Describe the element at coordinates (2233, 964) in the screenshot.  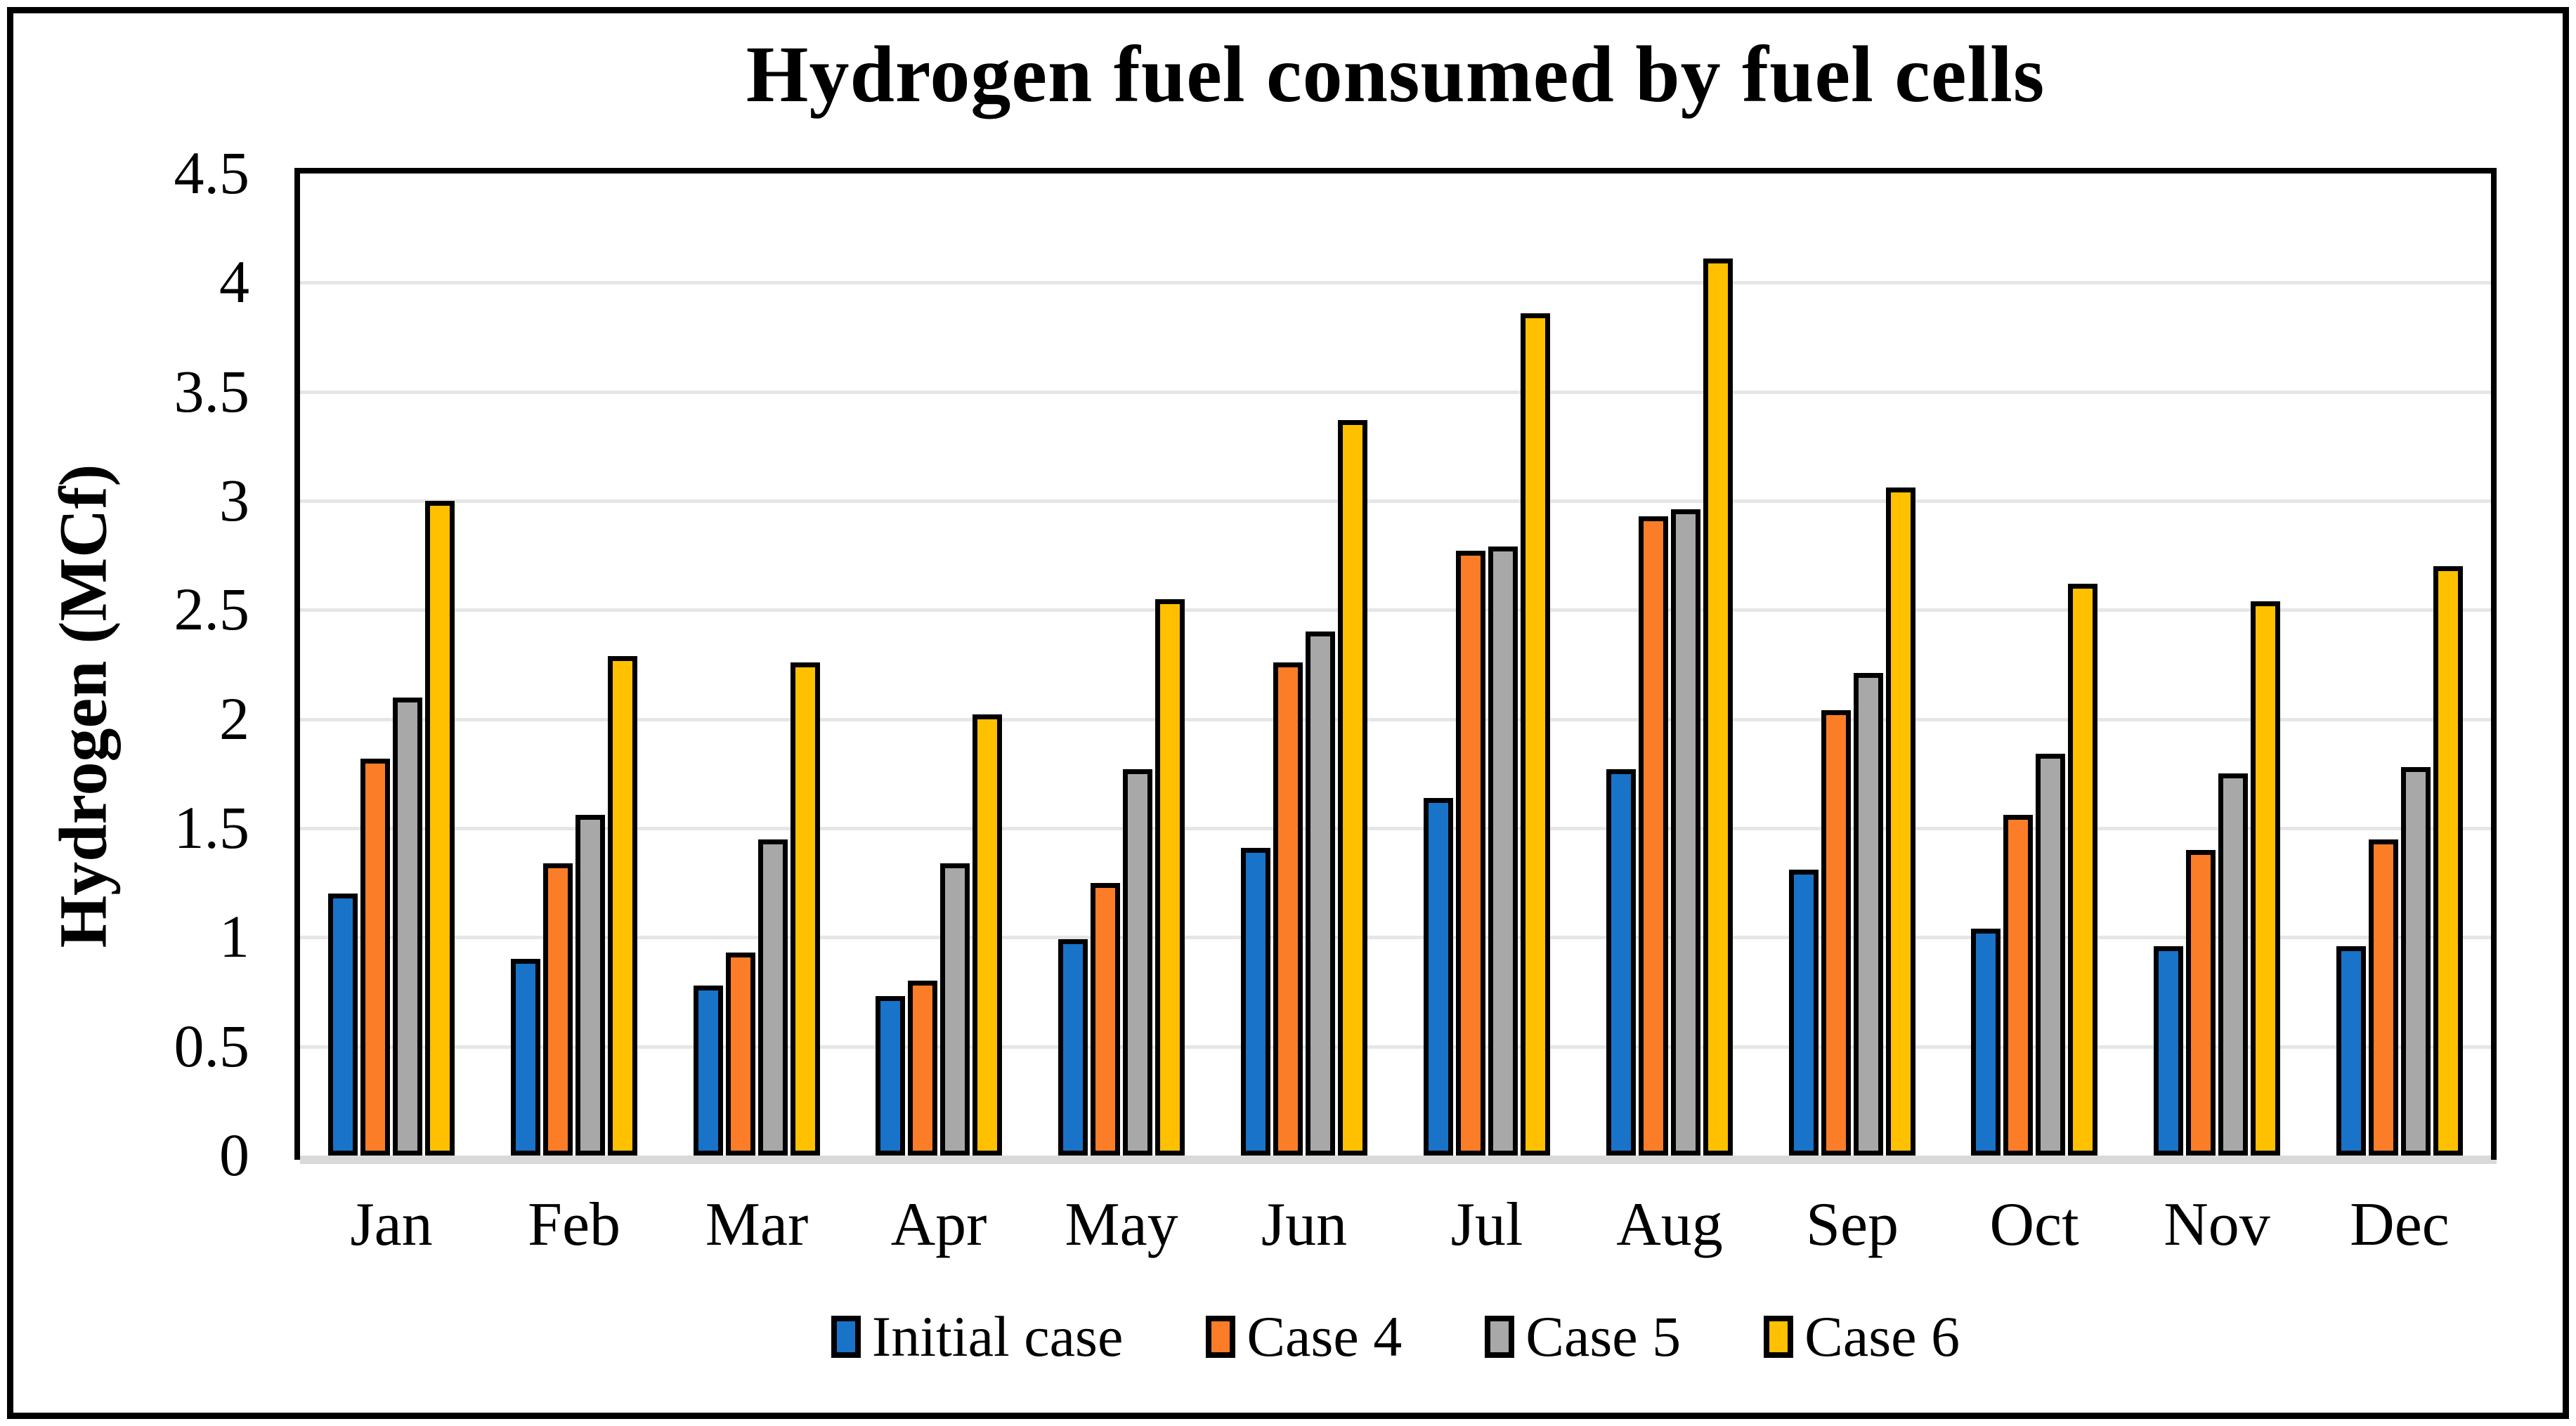
I see `bar-case-5-nov` at that location.